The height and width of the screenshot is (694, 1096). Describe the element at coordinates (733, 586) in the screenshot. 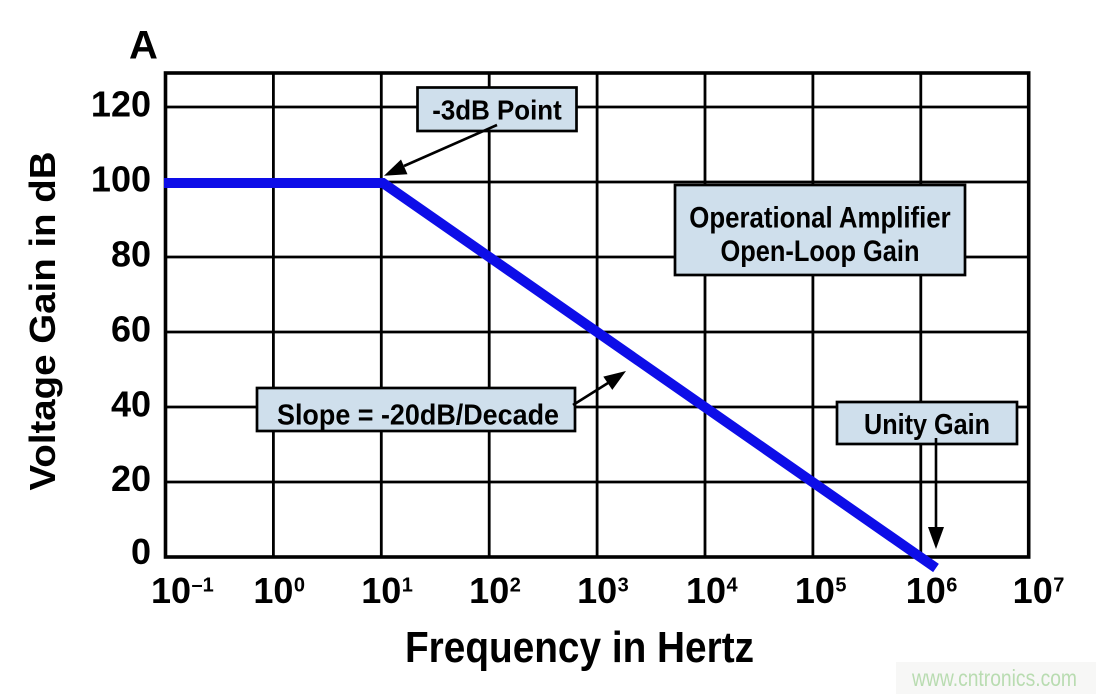

I see `svg-text: 4` at that location.